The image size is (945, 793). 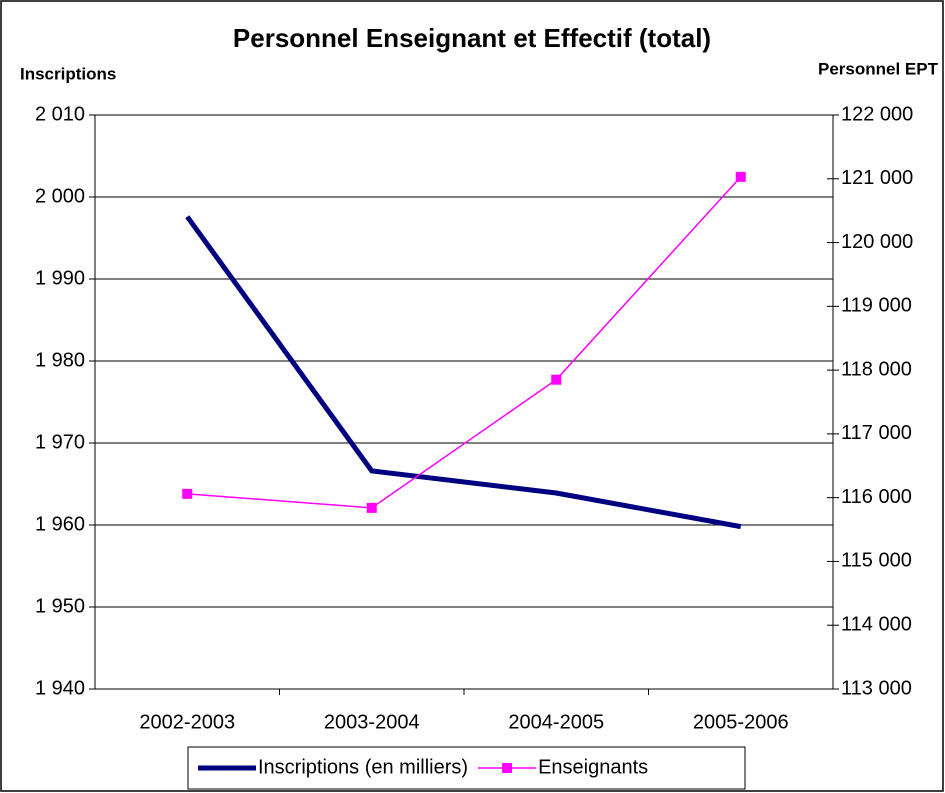 I want to click on legend-label: Inscriptions (en milliers), so click(x=363, y=767).